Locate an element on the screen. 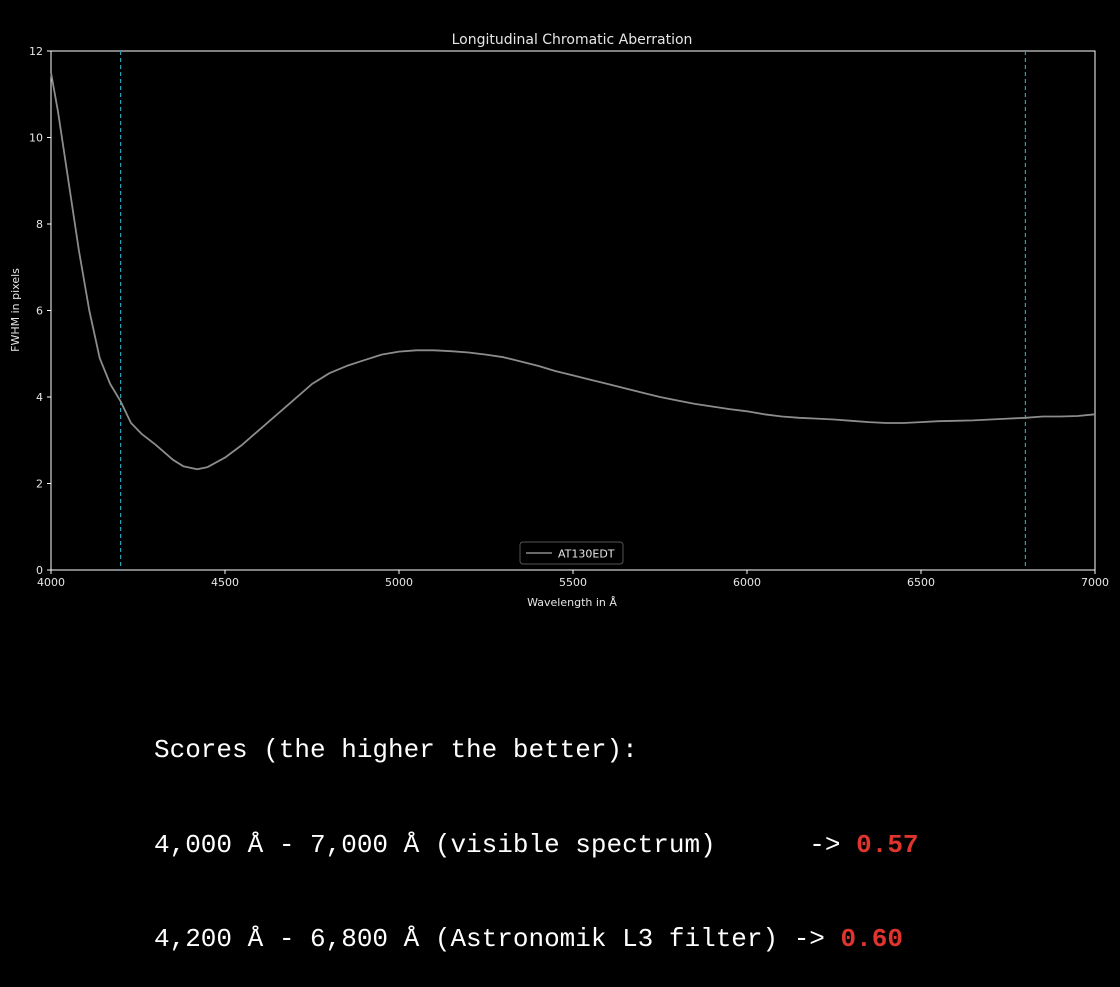  y-tick-label: 4 is located at coordinates (39, 397).